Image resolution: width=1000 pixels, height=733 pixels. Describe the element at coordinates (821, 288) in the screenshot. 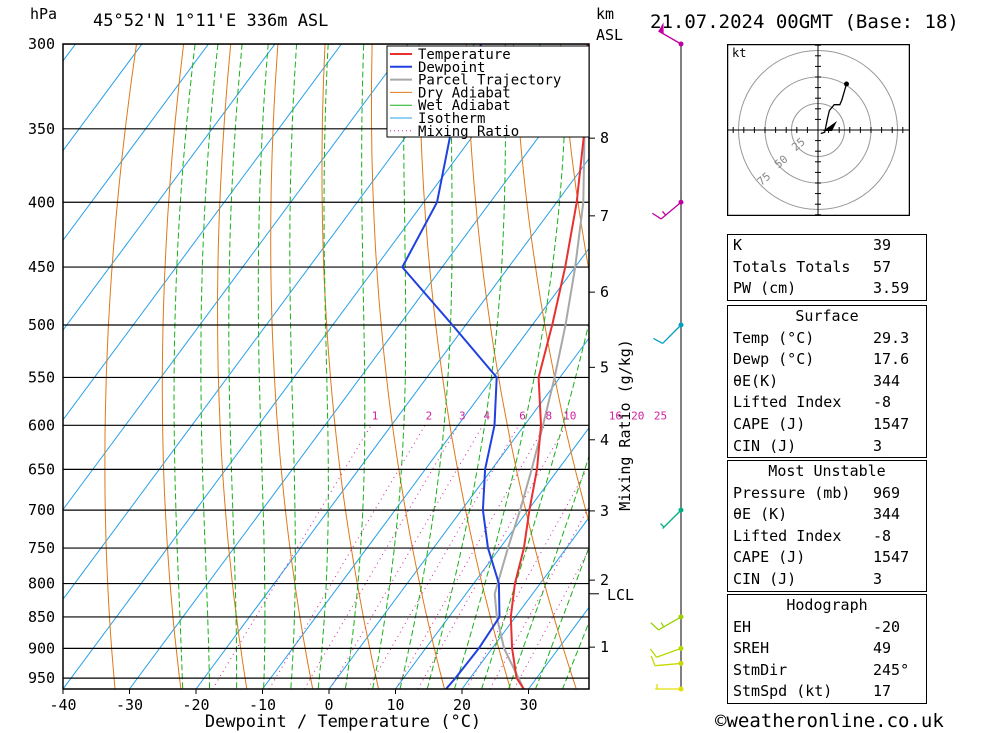

I see `pw-row: PW (cm) 3.59` at that location.